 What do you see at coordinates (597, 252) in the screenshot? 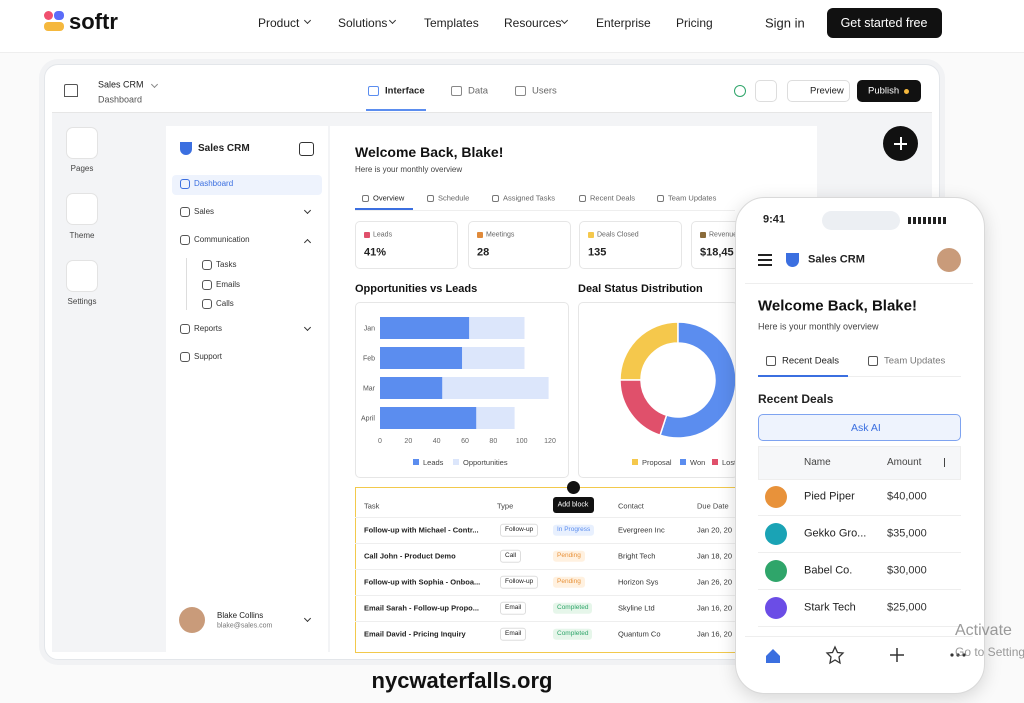
I see `stat-value: 135` at bounding box center [597, 252].